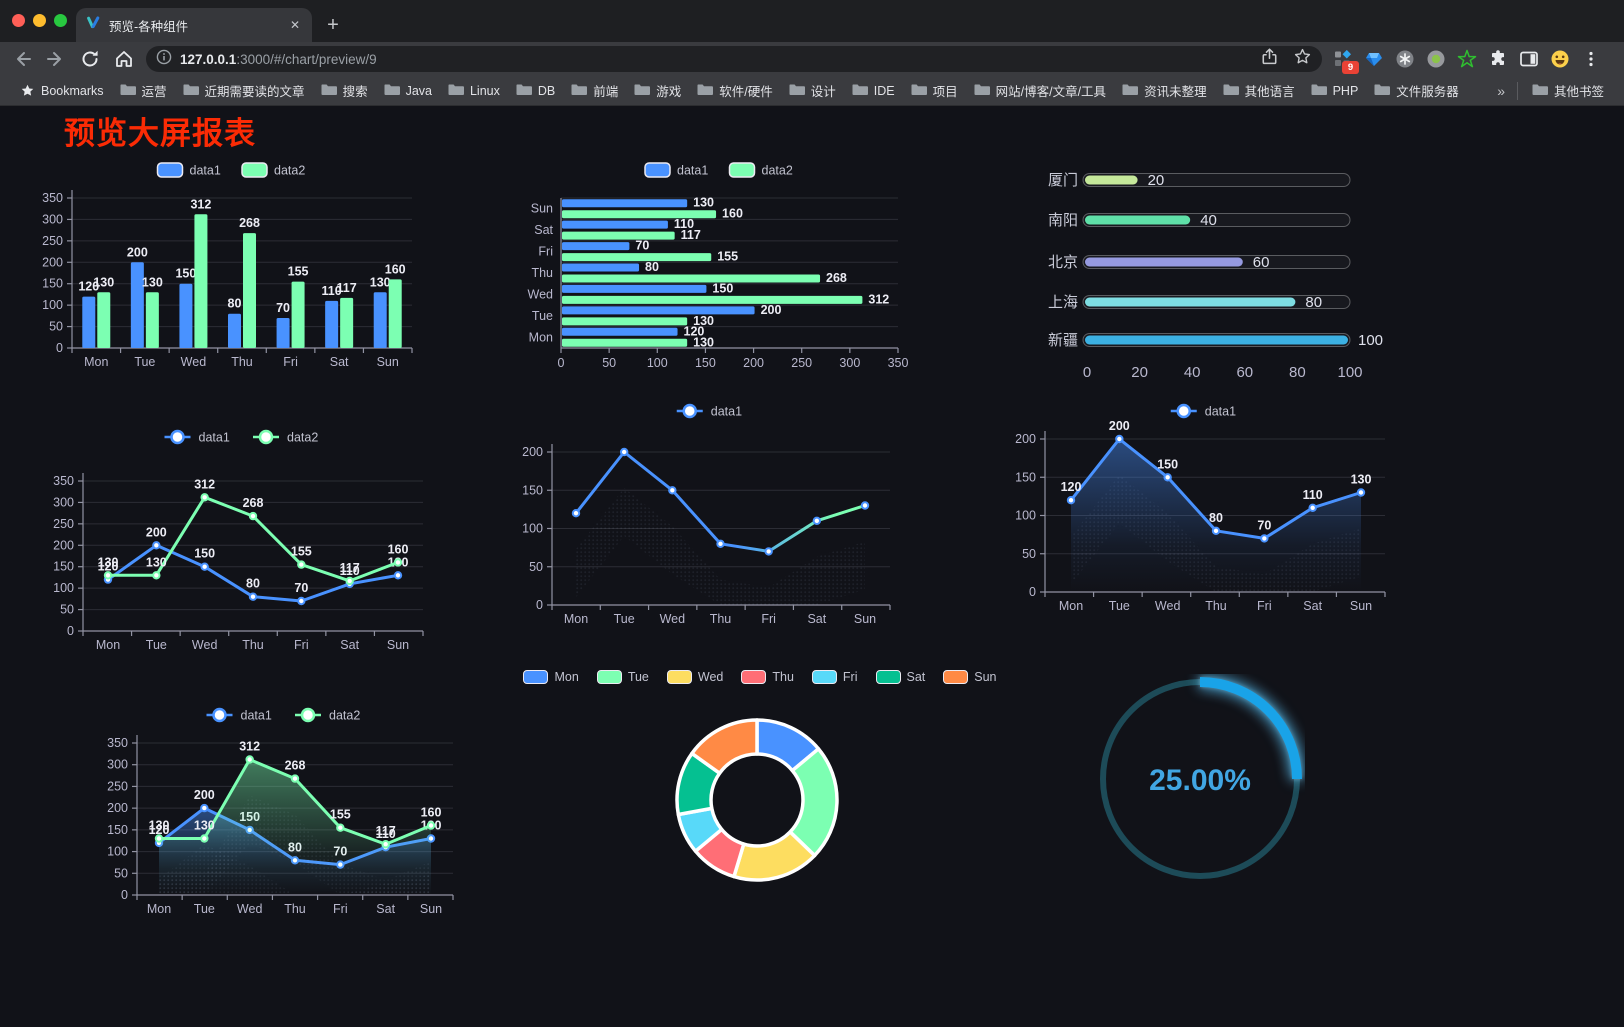 The height and width of the screenshot is (1027, 1624). I want to click on url-bar: 127.0.0.1:3000/#/chart/preview/9, so click(734, 59).